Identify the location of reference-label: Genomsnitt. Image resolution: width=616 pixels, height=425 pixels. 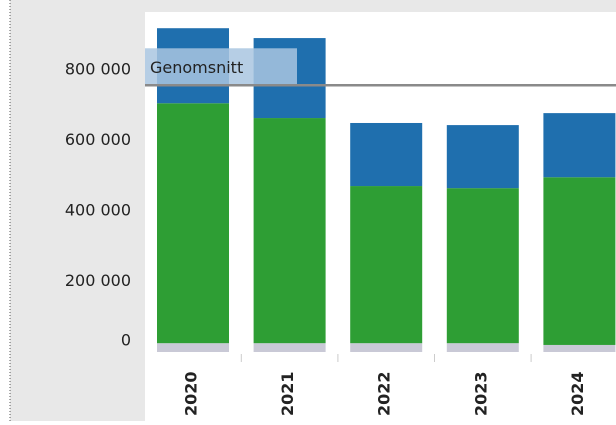
(196, 67).